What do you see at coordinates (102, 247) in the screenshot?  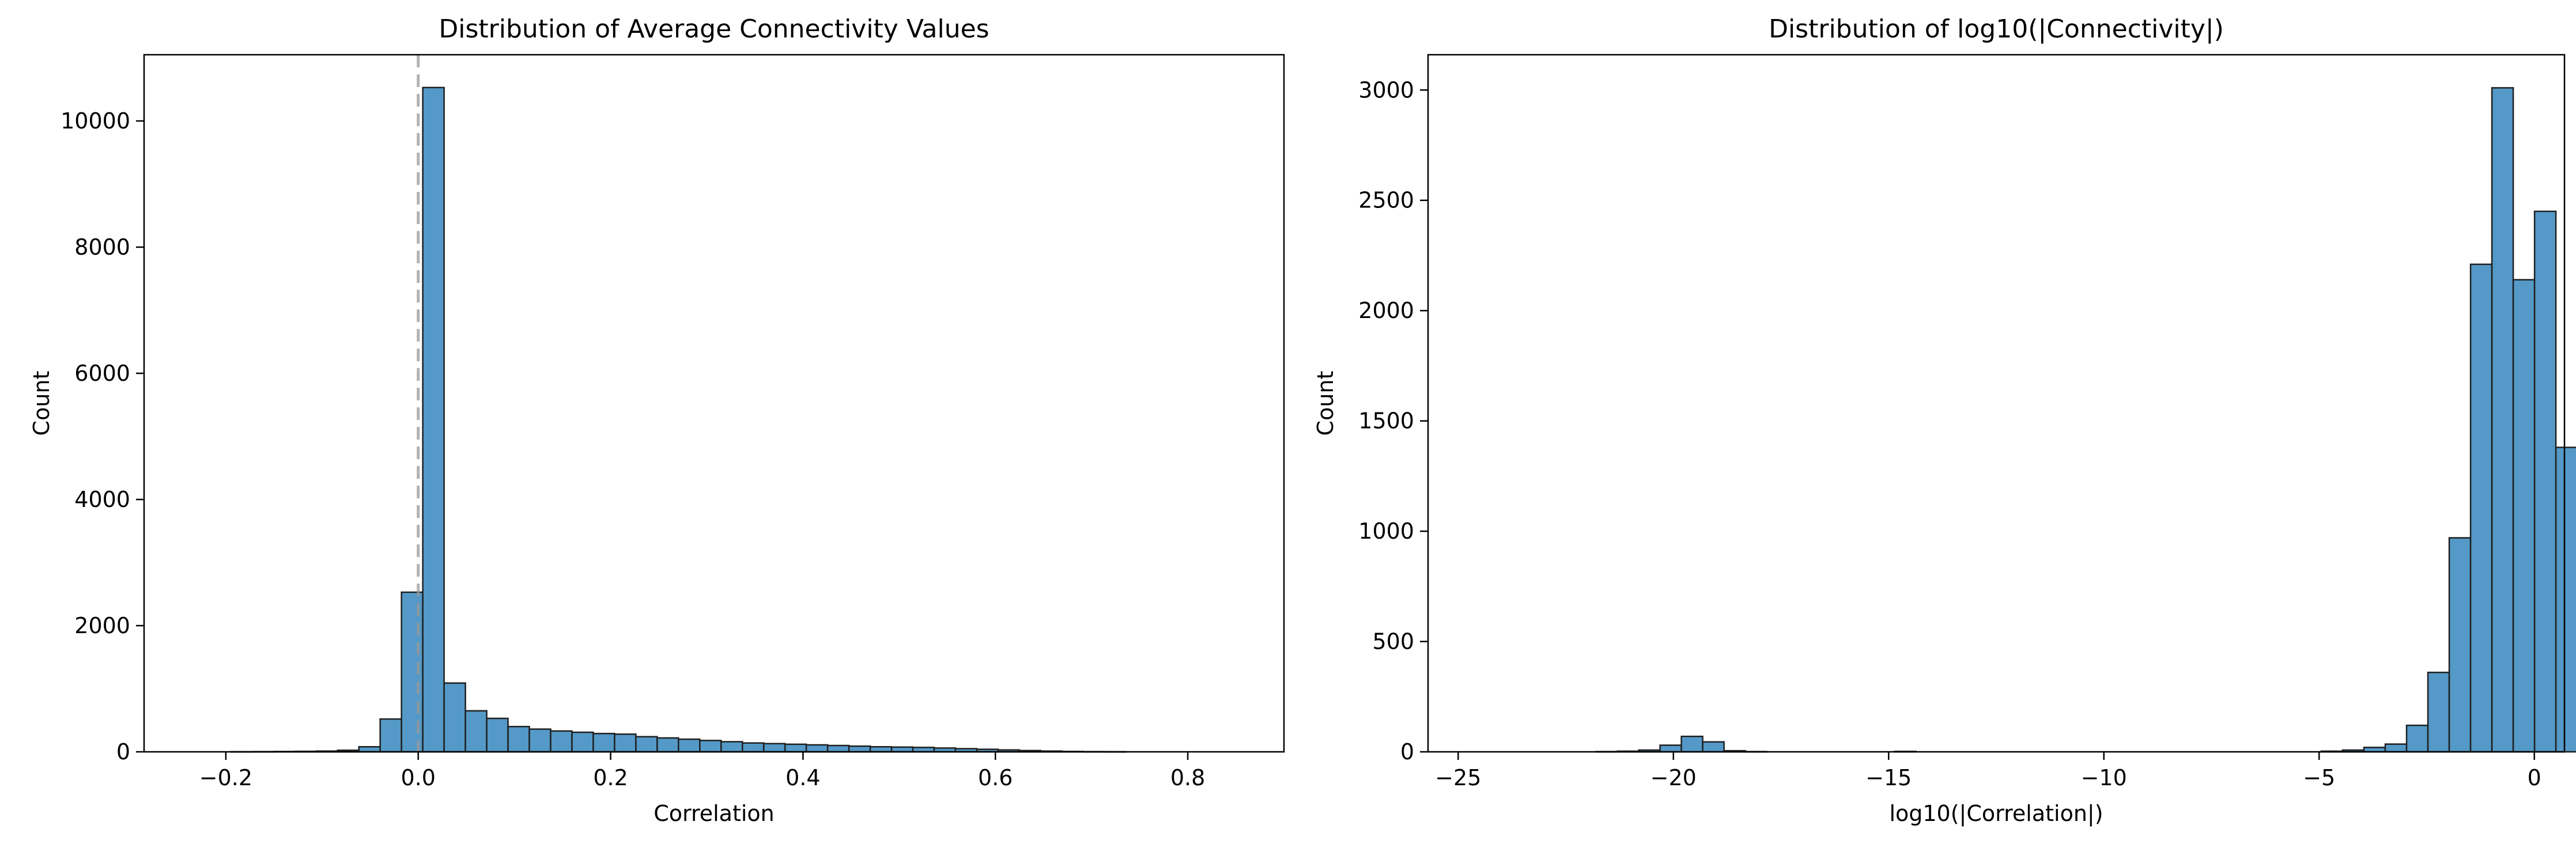 I see `y-tick-label: 8000` at bounding box center [102, 247].